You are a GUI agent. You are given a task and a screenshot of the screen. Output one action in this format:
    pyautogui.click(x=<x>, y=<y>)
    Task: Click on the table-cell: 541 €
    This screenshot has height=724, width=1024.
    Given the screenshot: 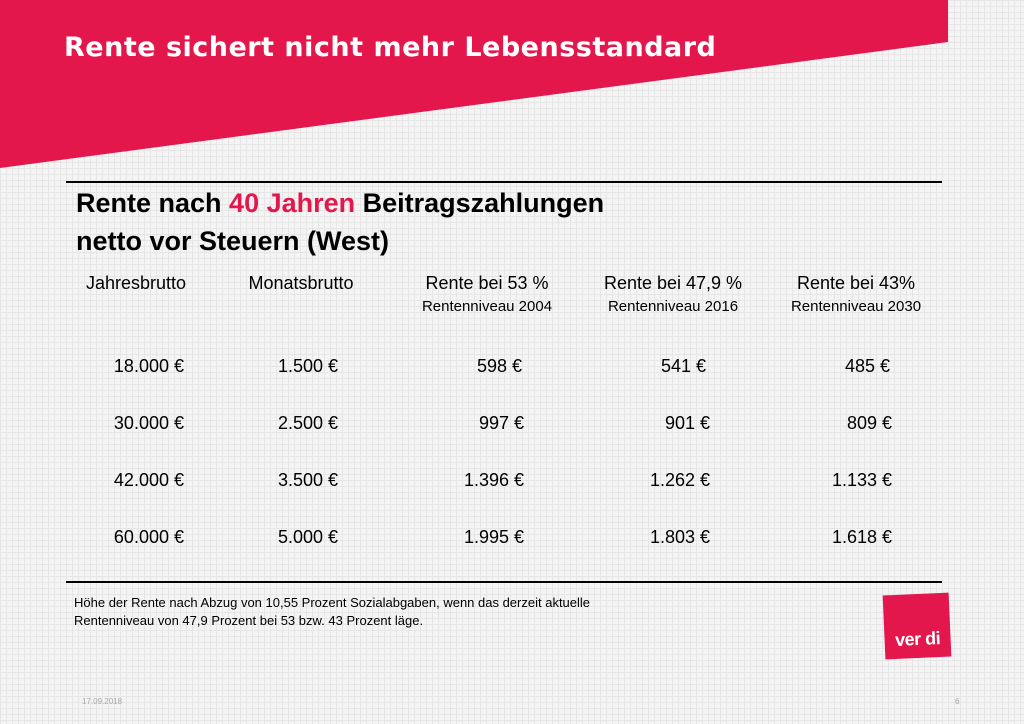 What is the action you would take?
    pyautogui.click(x=683, y=366)
    